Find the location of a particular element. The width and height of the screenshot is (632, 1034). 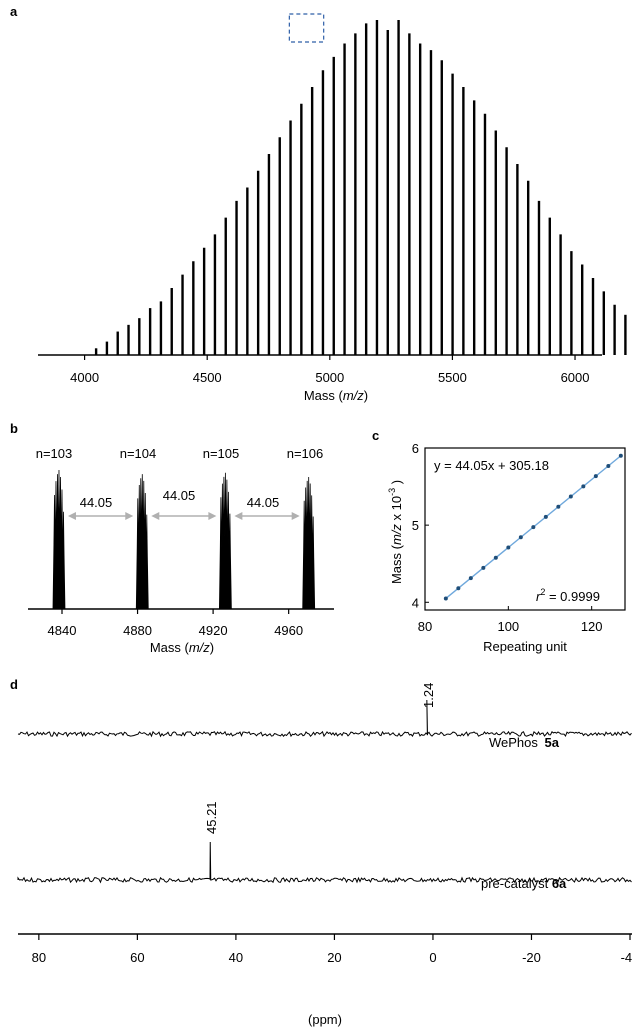

panel-d-trace-wephos is located at coordinates (324, 718).